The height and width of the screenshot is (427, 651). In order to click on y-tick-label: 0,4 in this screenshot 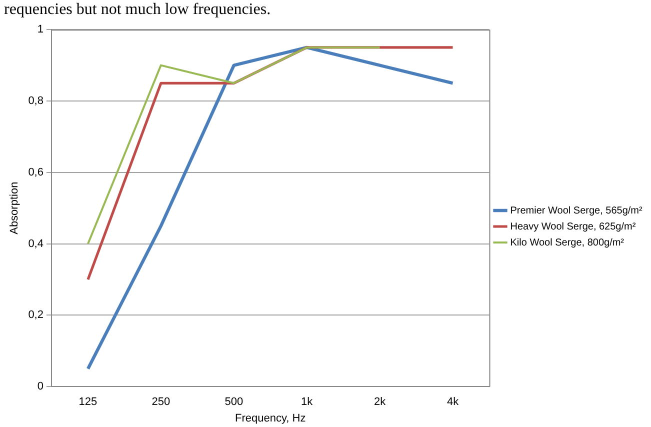, I will do `click(36, 244)`.